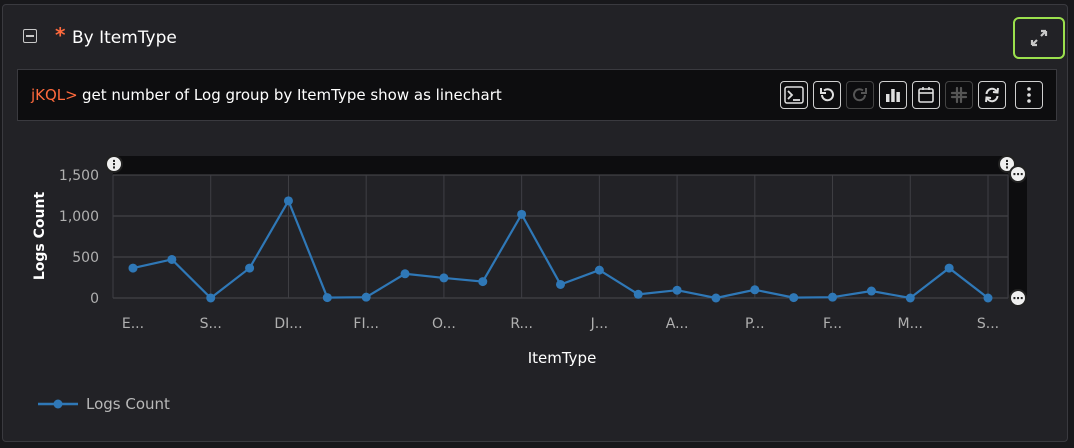 Image resolution: width=1074 pixels, height=448 pixels. I want to click on legend-label: Logs Count, so click(128, 404).